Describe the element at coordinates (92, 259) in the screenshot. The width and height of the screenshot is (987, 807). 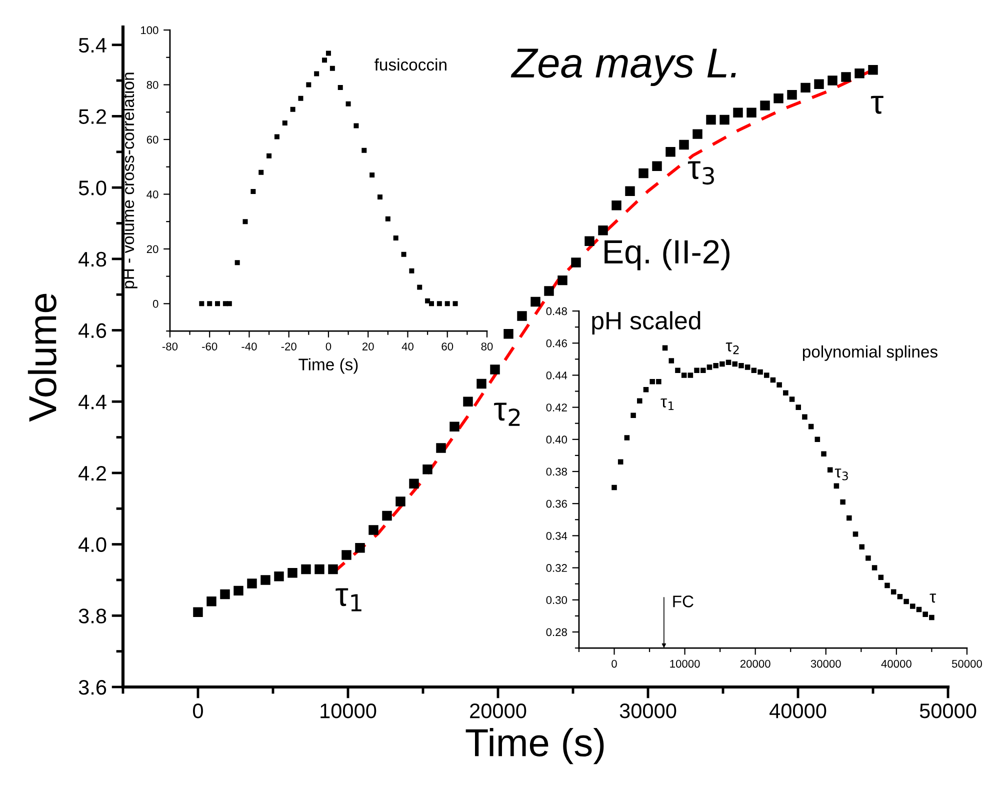
I see `y-tick-label: 4.8` at that location.